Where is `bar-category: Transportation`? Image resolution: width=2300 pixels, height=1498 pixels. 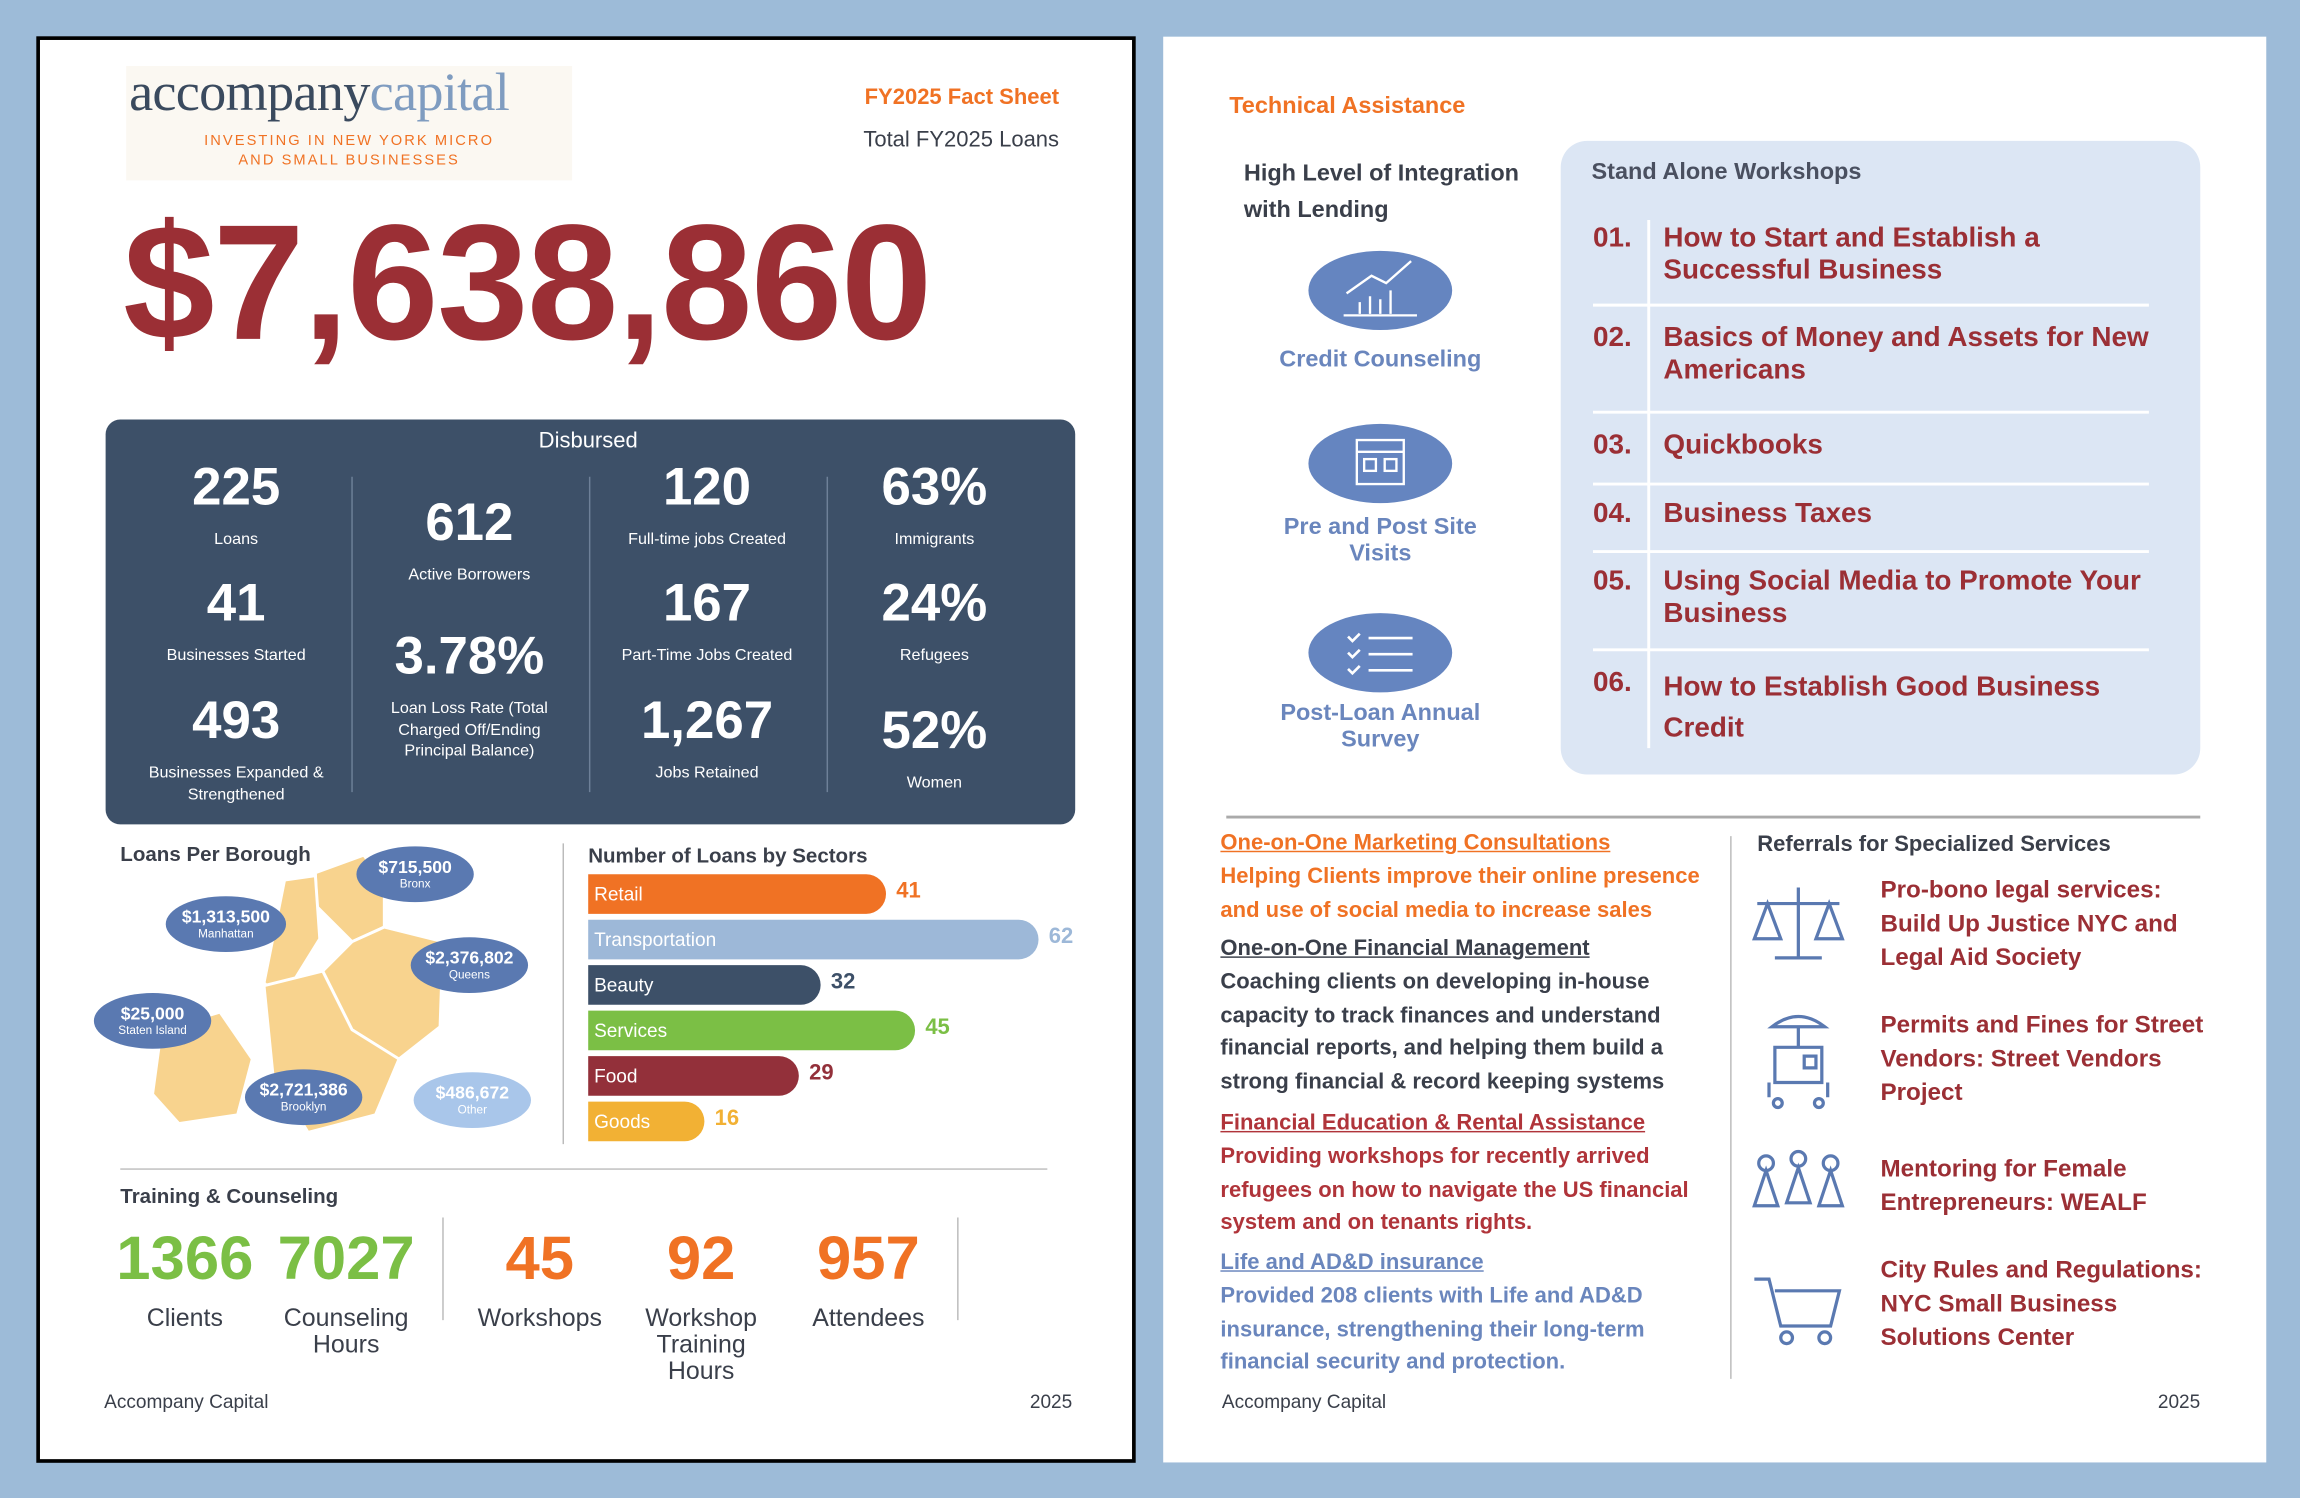 bar-category: Transportation is located at coordinates (655, 940).